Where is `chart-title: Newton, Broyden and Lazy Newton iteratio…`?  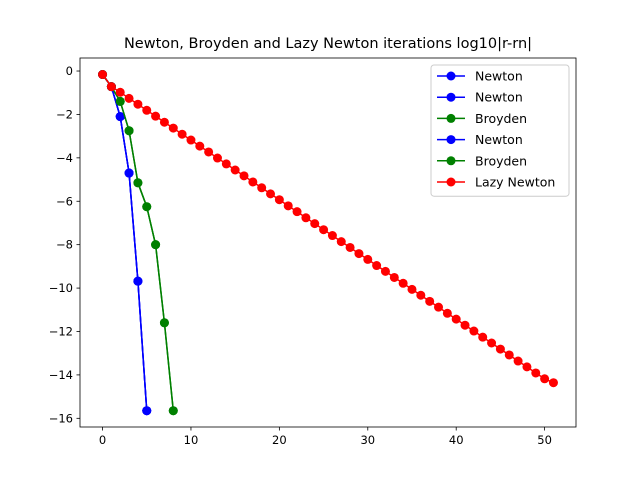 chart-title: Newton, Broyden and Lazy Newton iteratio… is located at coordinates (328, 44).